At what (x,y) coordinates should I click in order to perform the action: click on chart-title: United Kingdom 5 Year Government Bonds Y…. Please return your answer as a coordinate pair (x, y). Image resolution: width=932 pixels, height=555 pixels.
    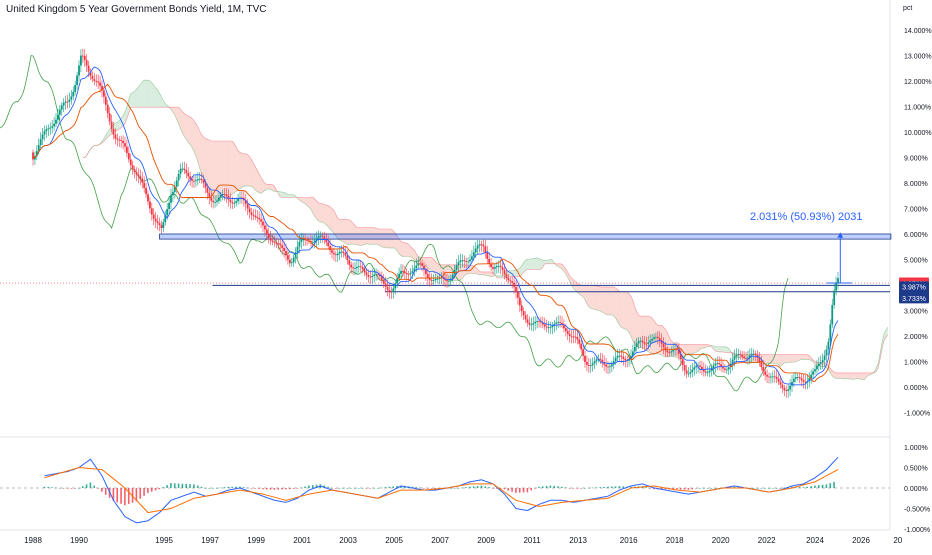
    Looking at the image, I should click on (136, 9).